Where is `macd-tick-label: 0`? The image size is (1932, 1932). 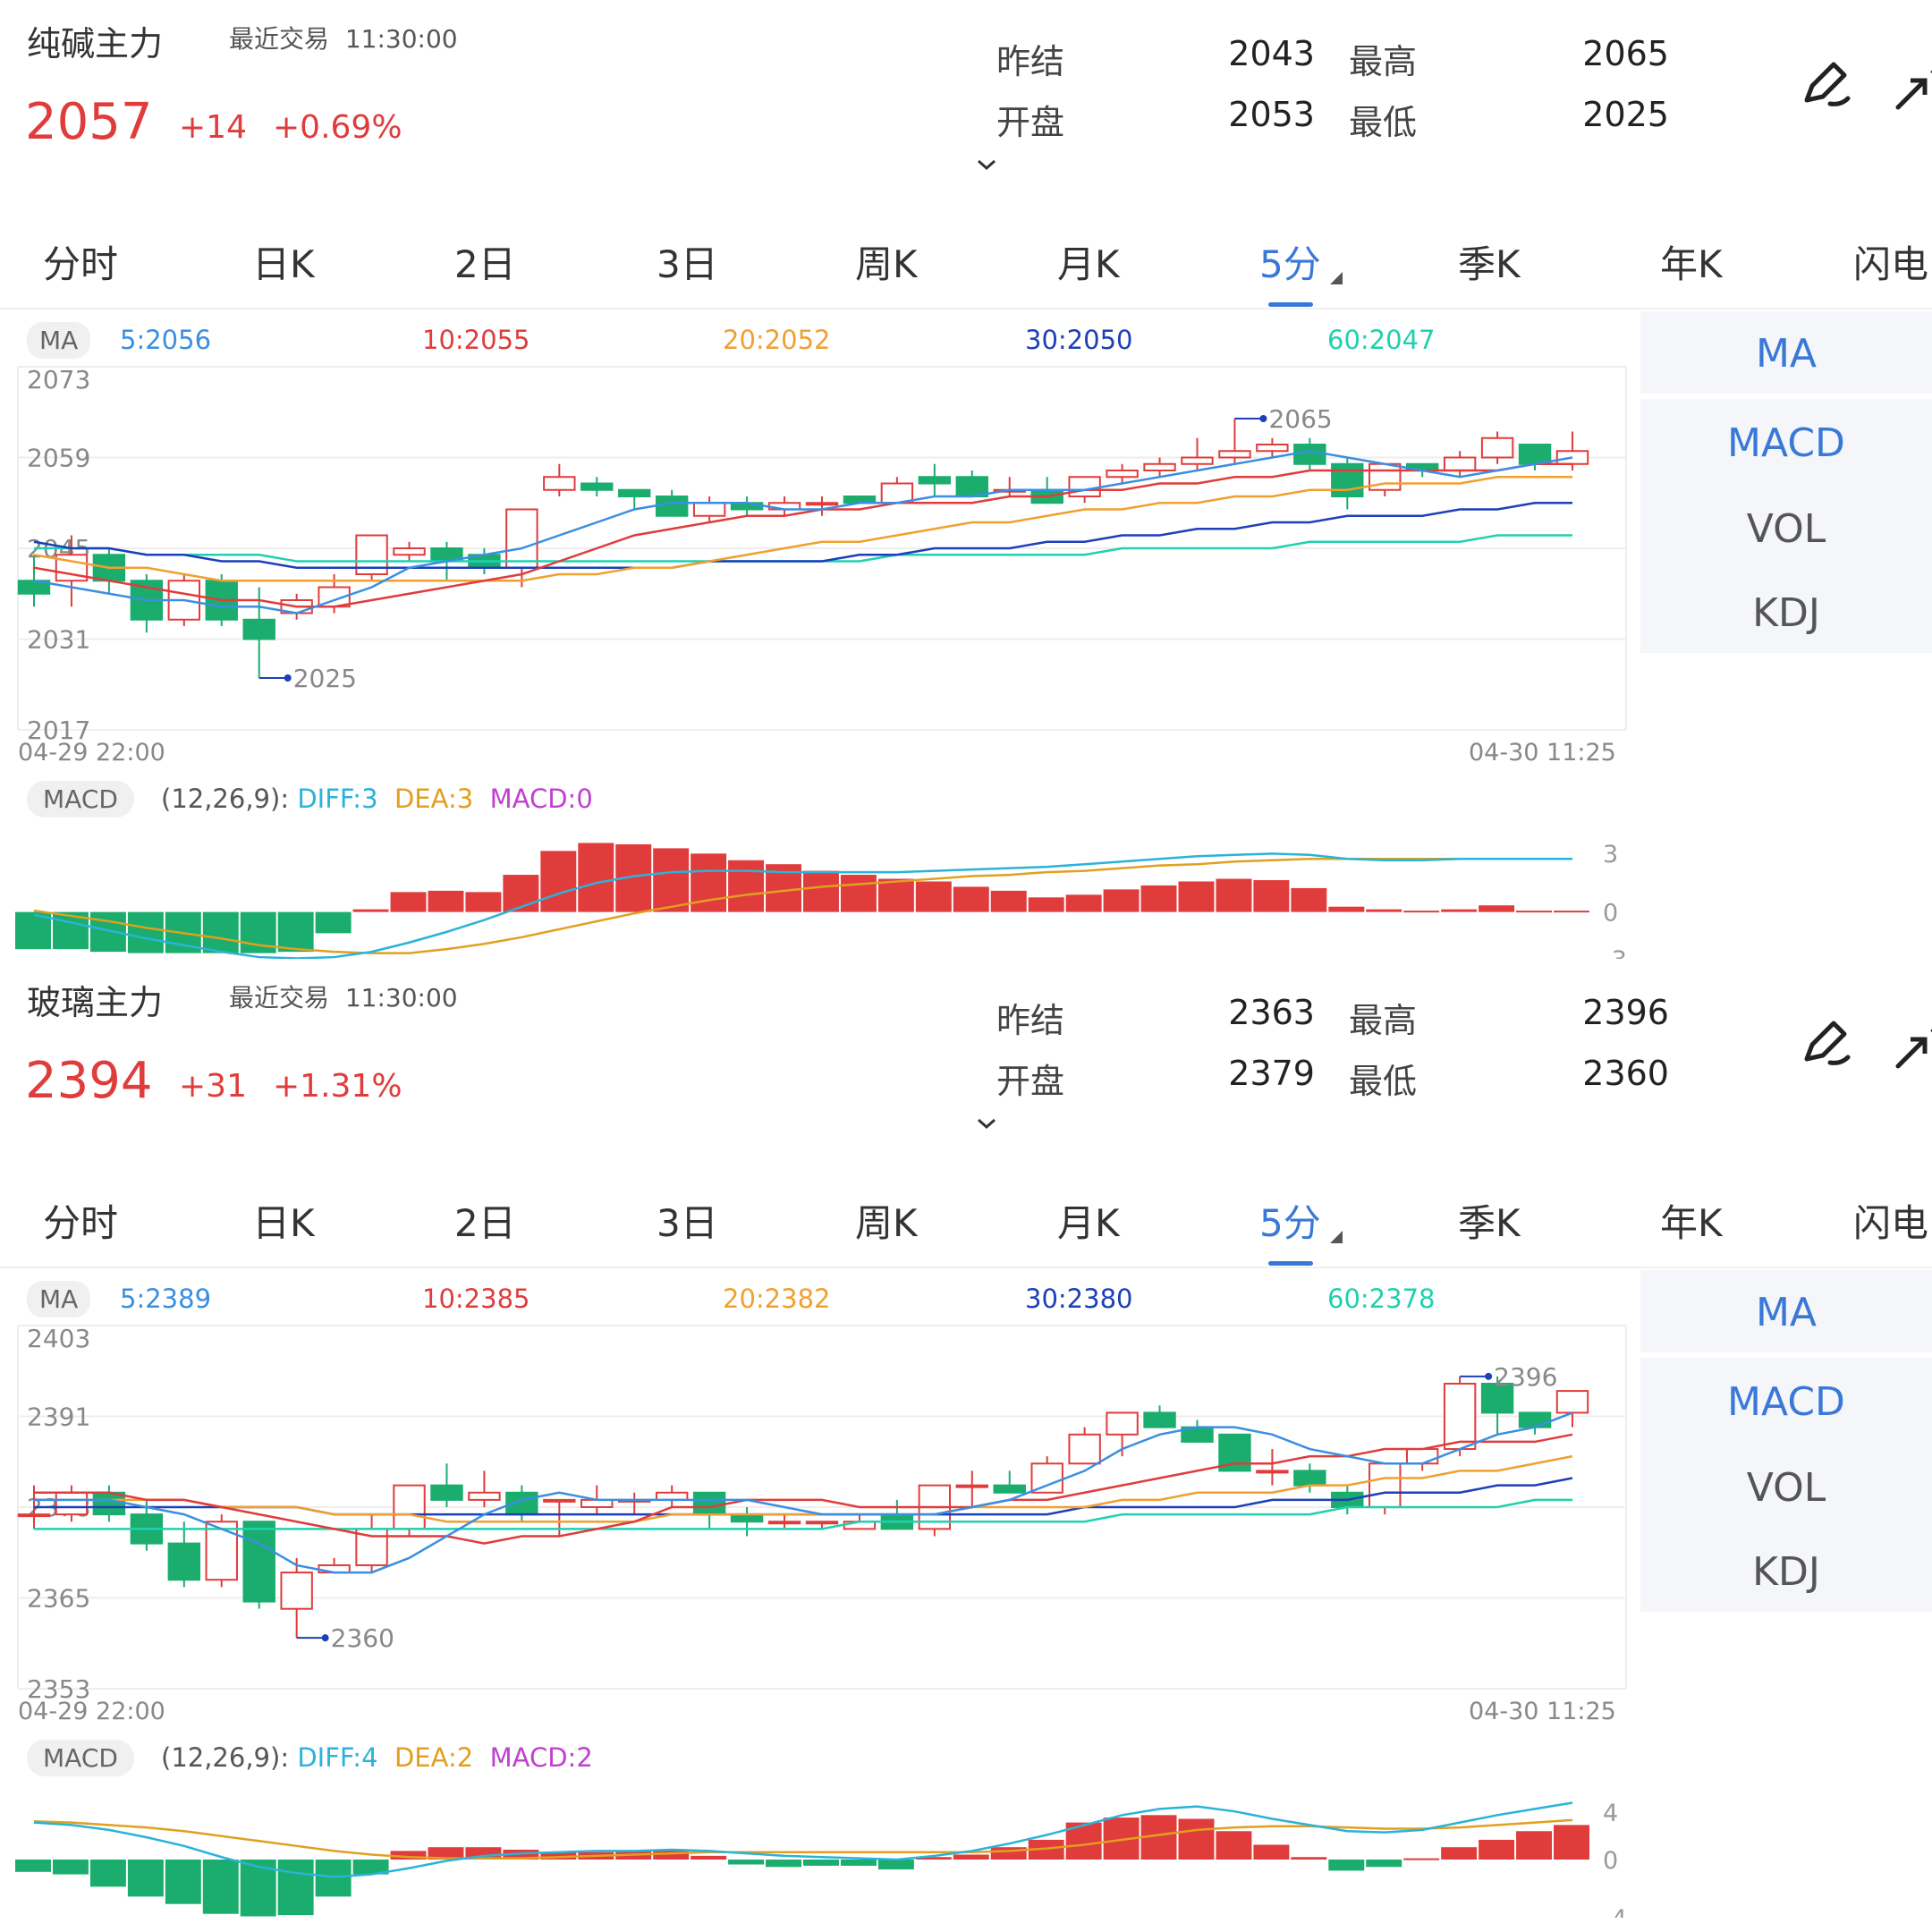 macd-tick-label: 0 is located at coordinates (1610, 914).